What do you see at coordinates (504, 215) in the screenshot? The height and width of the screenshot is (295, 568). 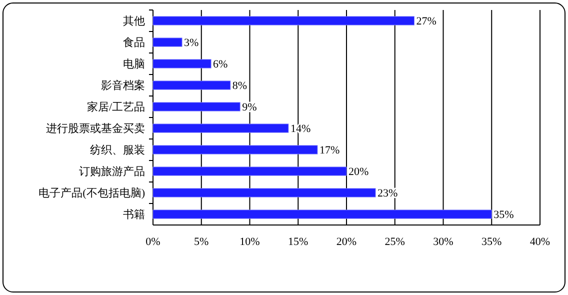 I see `data-label: 35%` at bounding box center [504, 215].